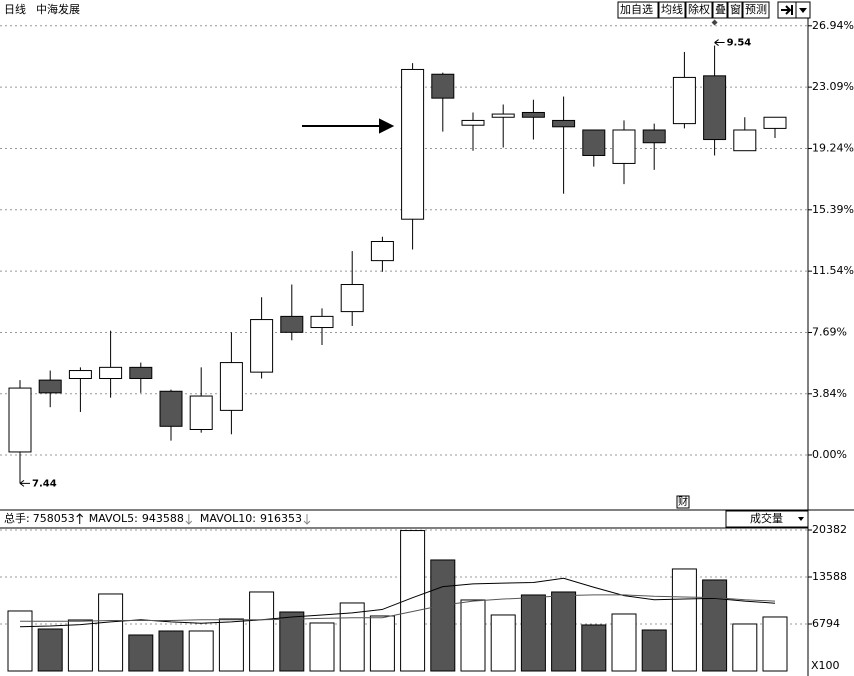 The image size is (854, 676). I want to click on legend-name: MAVOL10:, so click(228, 518).